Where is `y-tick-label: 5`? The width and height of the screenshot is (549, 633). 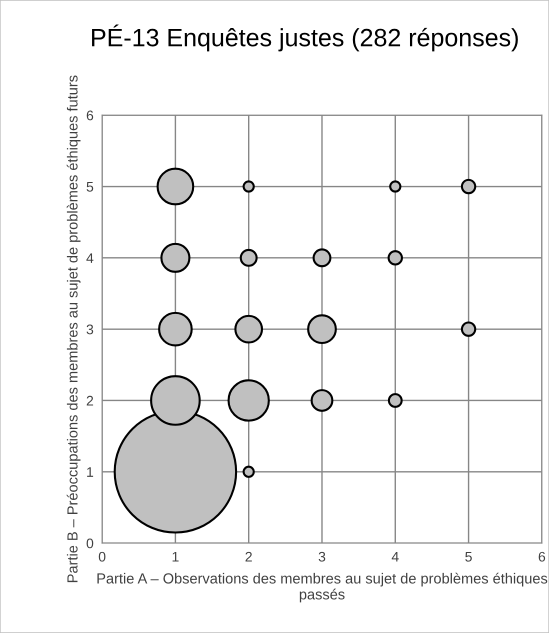 y-tick-label: 5 is located at coordinates (90, 187).